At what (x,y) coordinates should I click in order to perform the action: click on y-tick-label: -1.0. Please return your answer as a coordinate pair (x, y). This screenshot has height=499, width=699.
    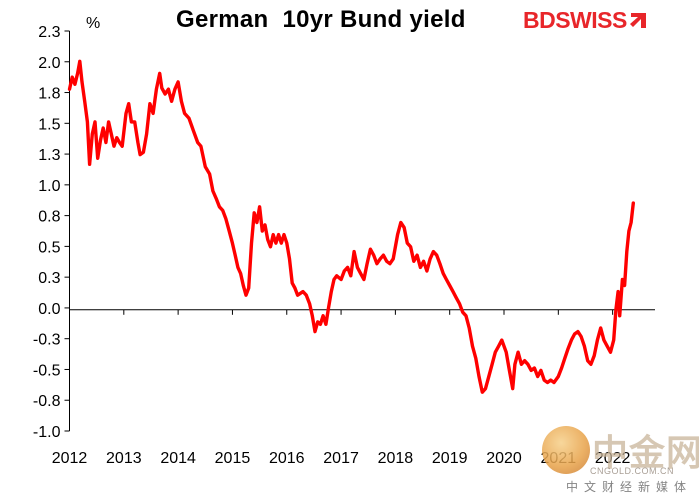
    Looking at the image, I should click on (47, 432).